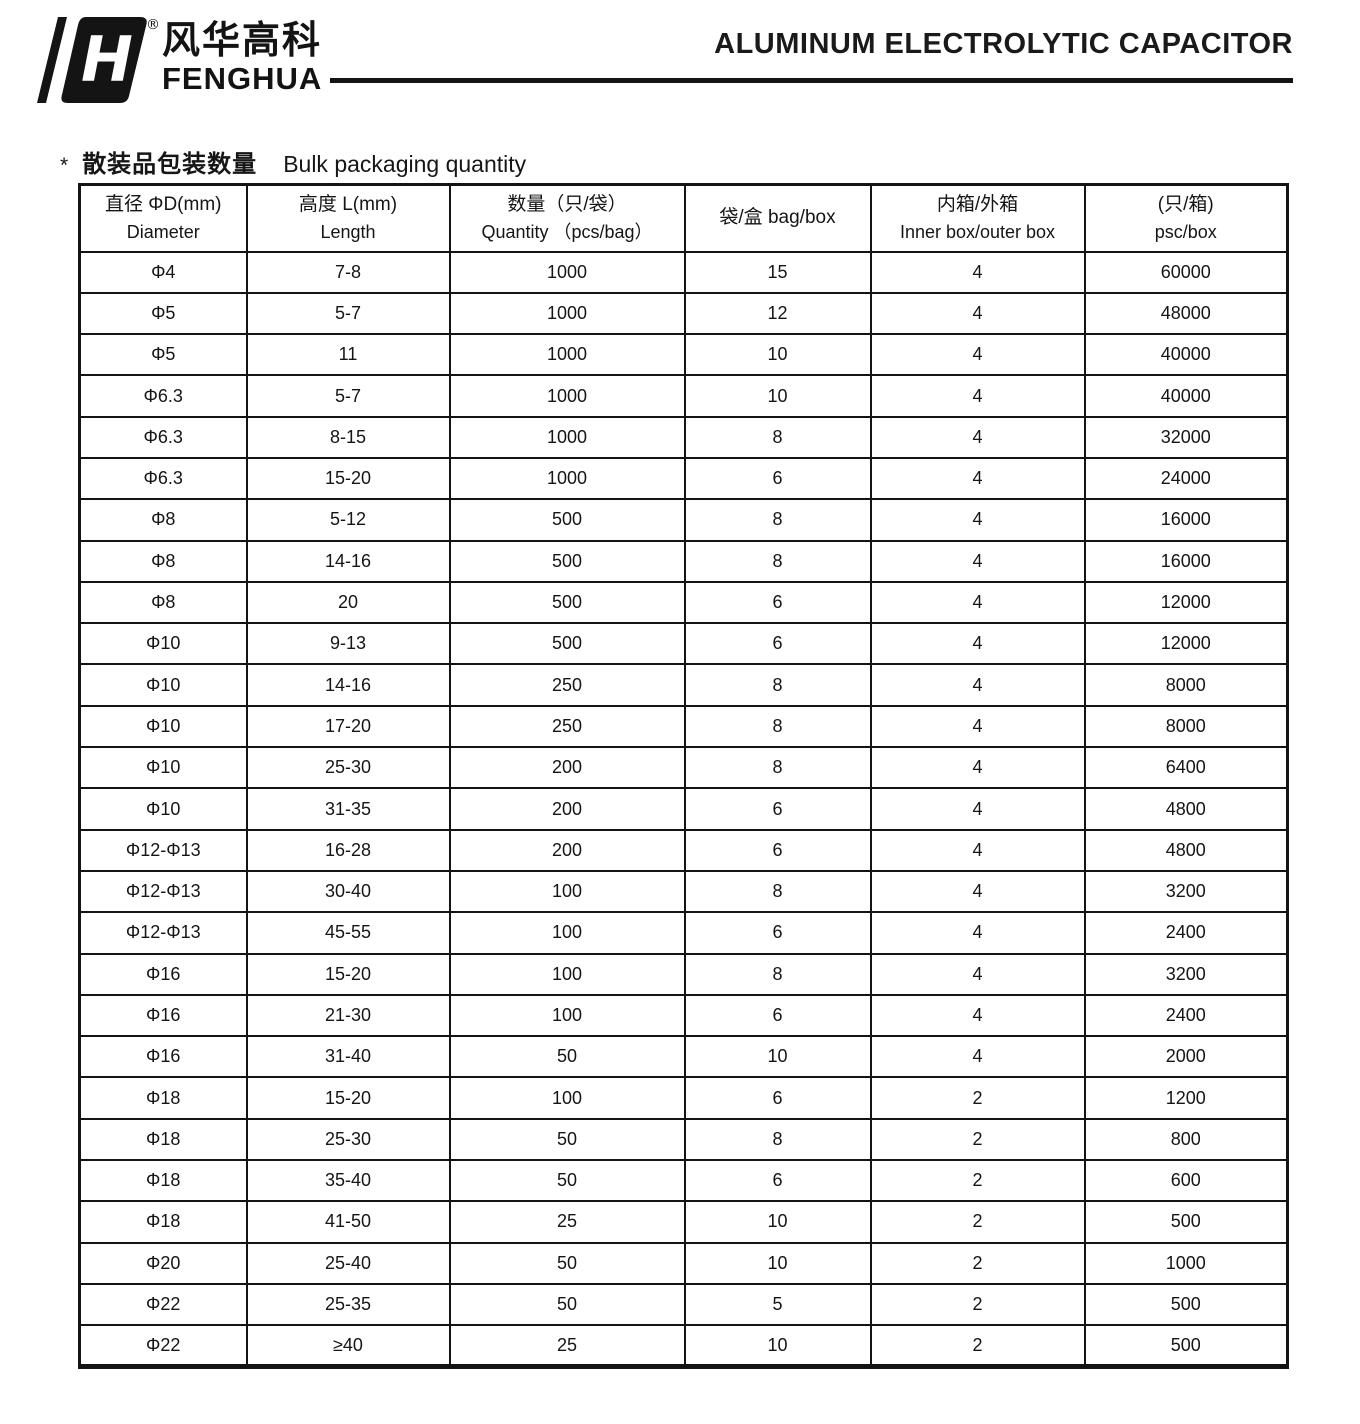 The width and height of the screenshot is (1360, 1424). Describe the element at coordinates (348, 602) in the screenshot. I see `table-cell: 20` at that location.